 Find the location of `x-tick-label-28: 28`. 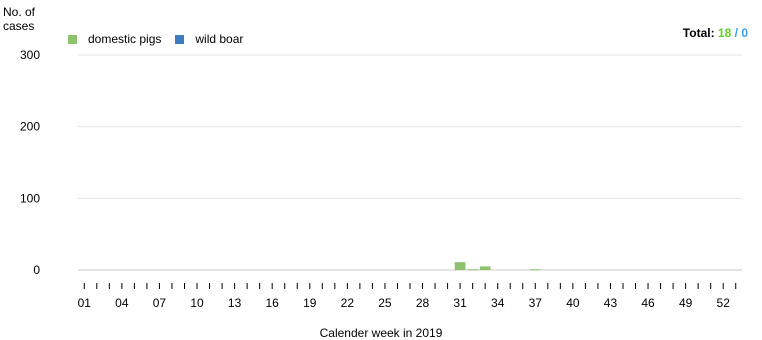

x-tick-label-28: 28 is located at coordinates (423, 303).